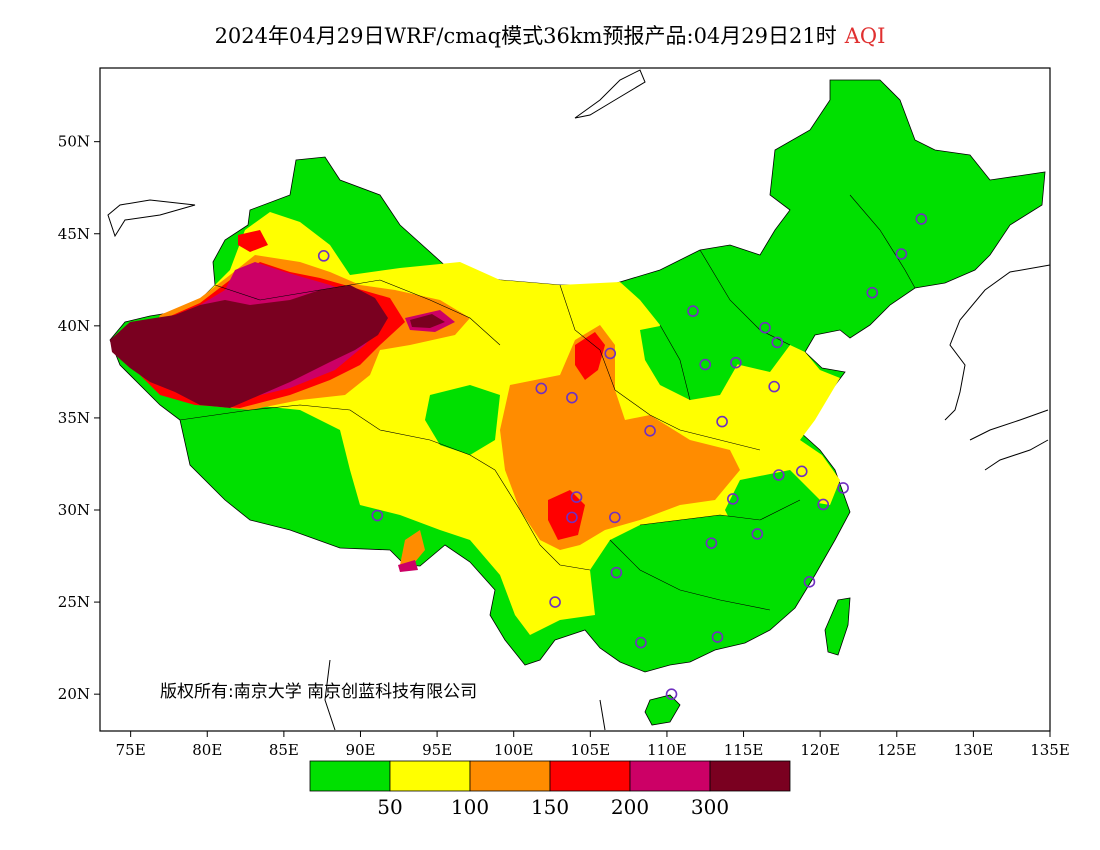 The height and width of the screenshot is (850, 1100). What do you see at coordinates (207, 750) in the screenshot?
I see `lon-tick-label: 80E` at bounding box center [207, 750].